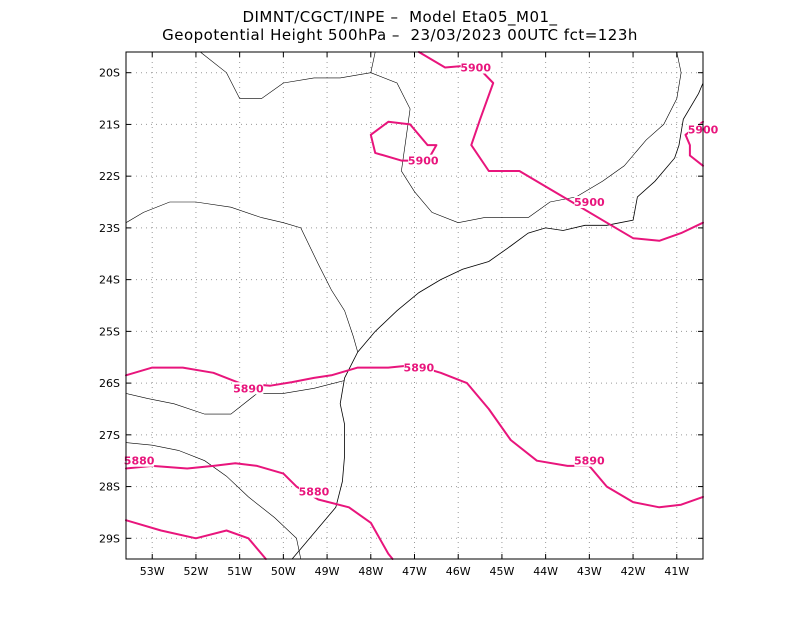  Describe the element at coordinates (501, 571) in the screenshot. I see `tick-label-lon: 45W` at that location.